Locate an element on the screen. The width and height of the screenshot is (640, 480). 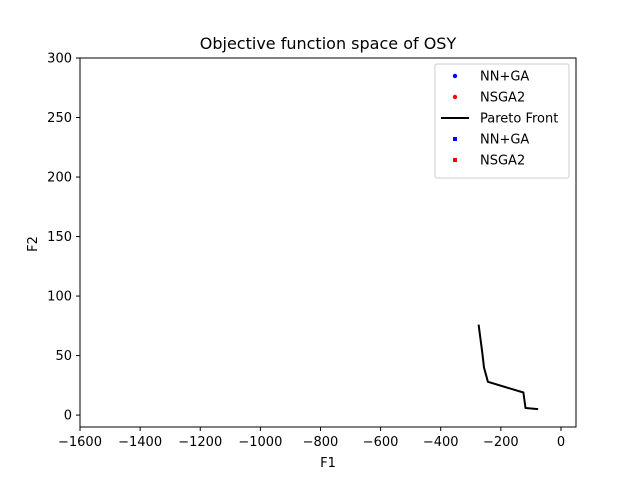
x-tick-label: −1400 is located at coordinates (140, 442).